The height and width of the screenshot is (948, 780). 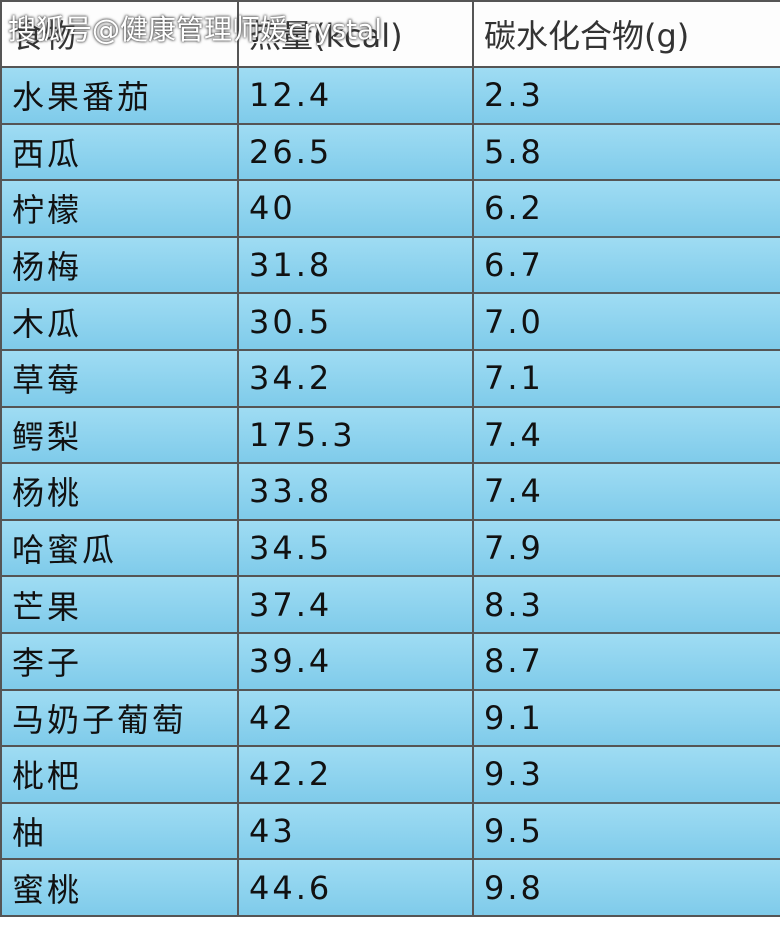 I want to click on table-cell: 杨梅, so click(x=119, y=265).